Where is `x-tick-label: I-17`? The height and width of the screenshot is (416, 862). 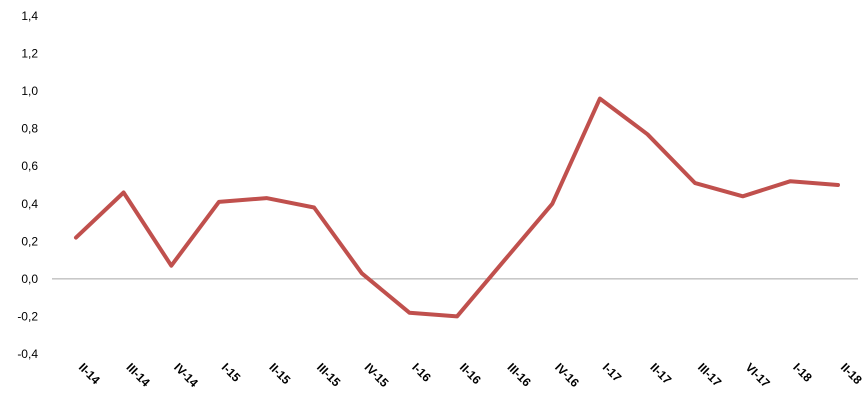
x-tick-label: I-17 is located at coordinates (612, 372).